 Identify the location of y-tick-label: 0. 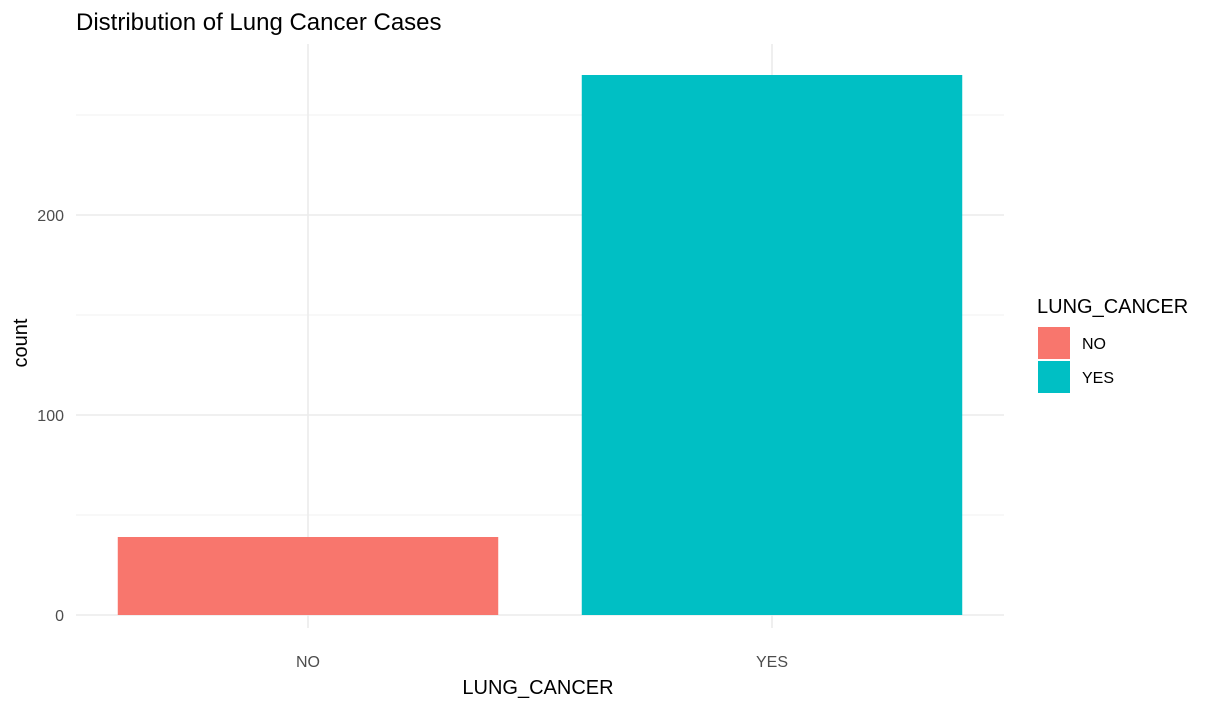
(59, 616).